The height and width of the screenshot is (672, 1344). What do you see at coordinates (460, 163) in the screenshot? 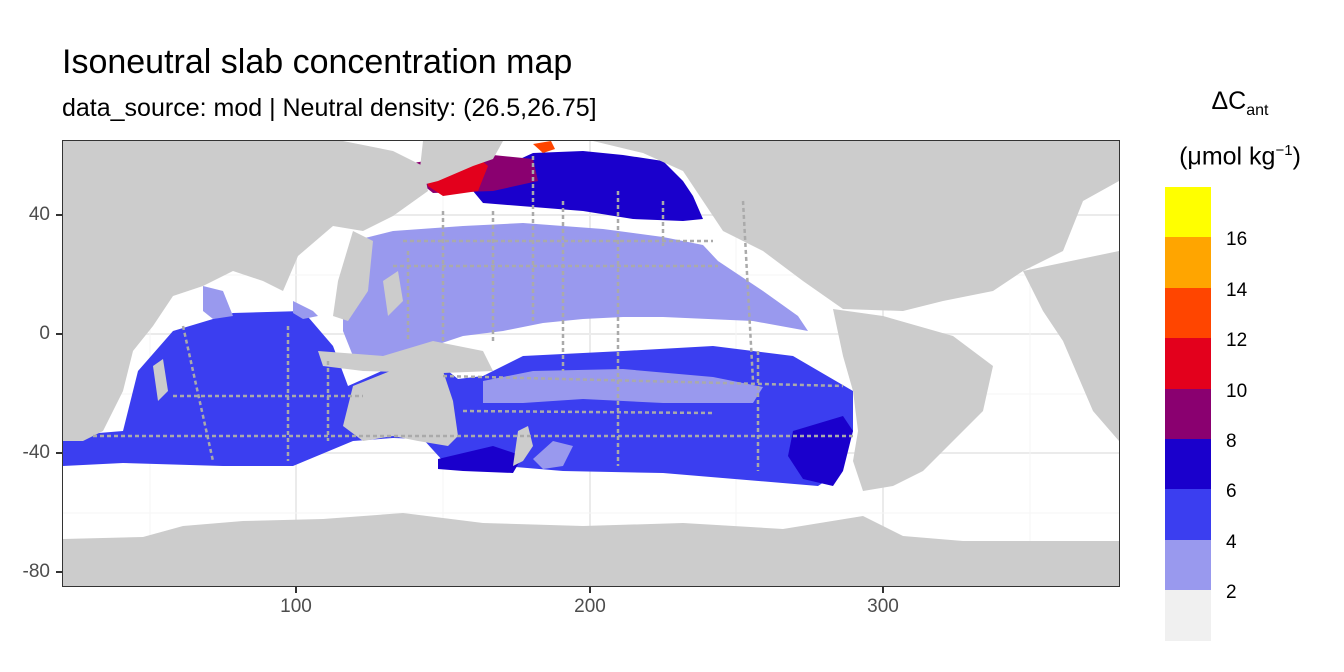
I see `eurasia-north` at bounding box center [460, 163].